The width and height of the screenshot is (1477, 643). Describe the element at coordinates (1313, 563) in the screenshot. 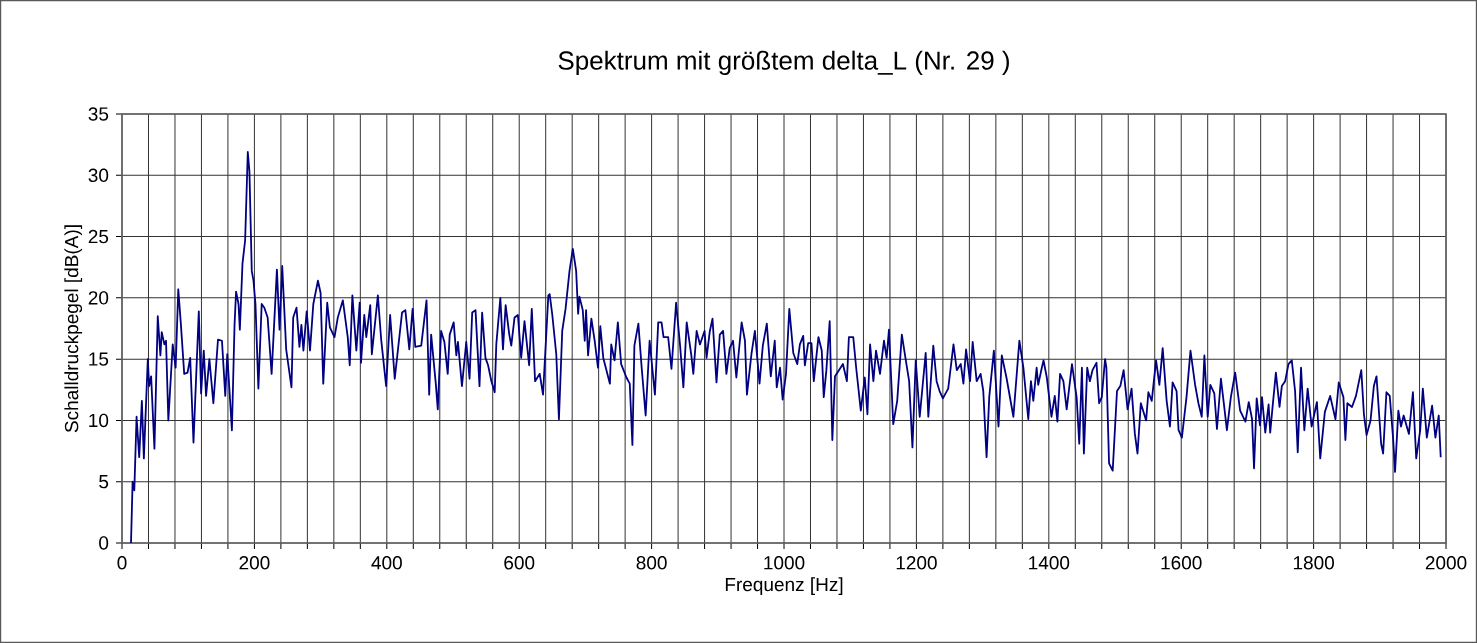

I see `x-tick-label: 1800` at that location.